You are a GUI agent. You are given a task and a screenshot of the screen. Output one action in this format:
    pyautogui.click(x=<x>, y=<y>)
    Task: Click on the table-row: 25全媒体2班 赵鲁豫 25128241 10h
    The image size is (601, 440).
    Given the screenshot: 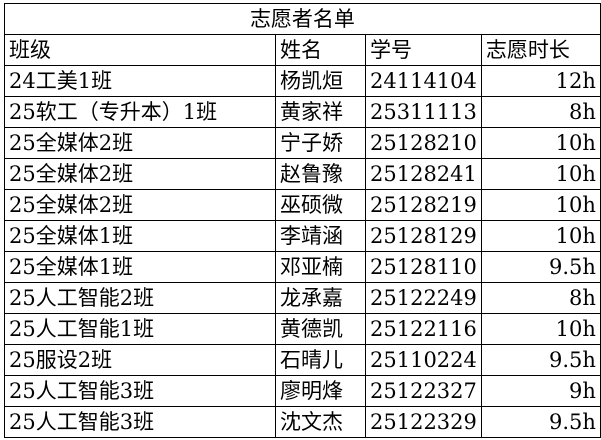 What is the action you would take?
    pyautogui.click(x=302, y=174)
    